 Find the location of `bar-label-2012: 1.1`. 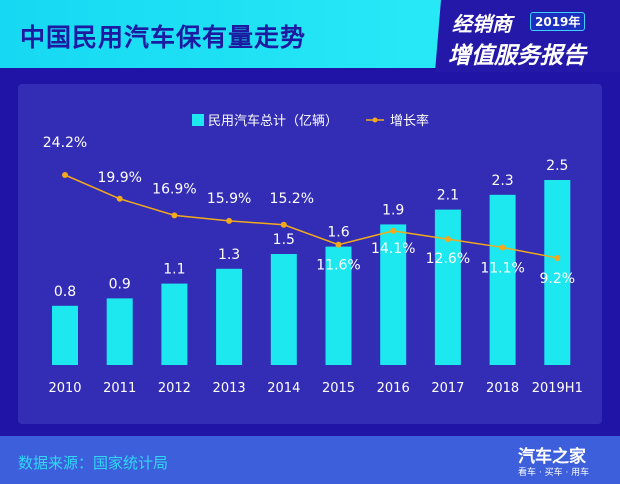

bar-label-2012: 1.1 is located at coordinates (174, 270).